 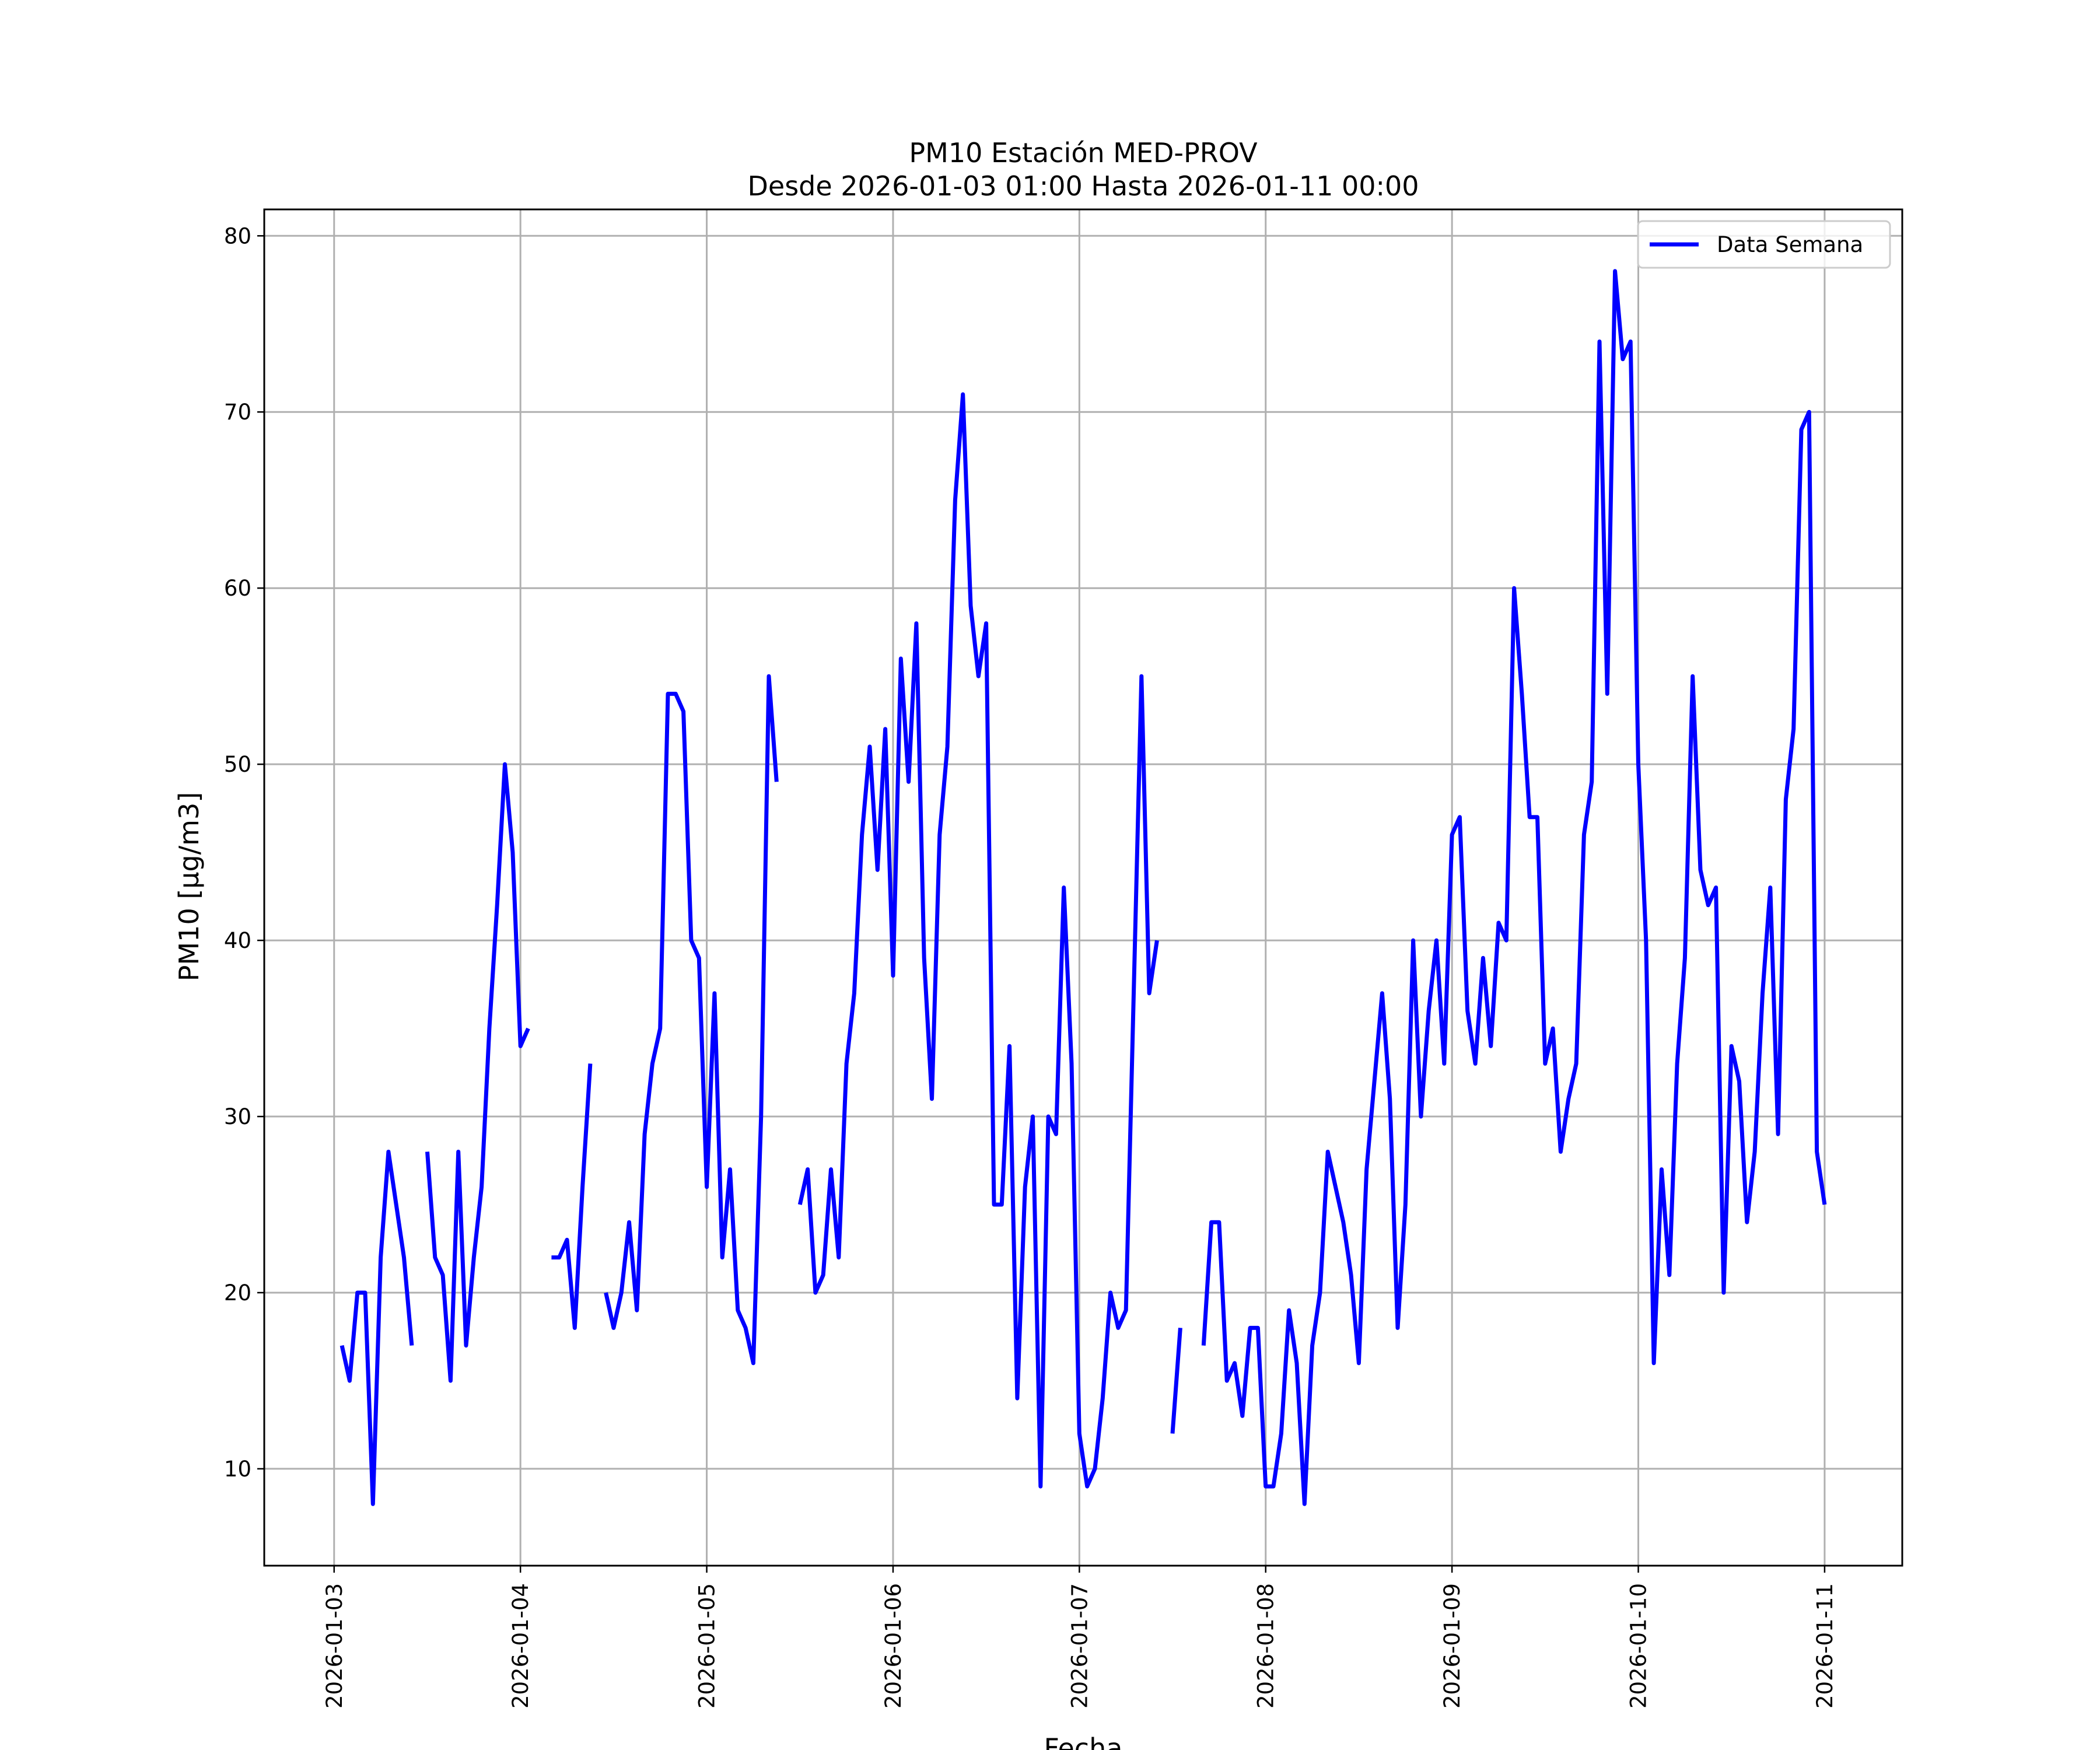 What do you see at coordinates (237, 940) in the screenshot?
I see `y-tick-label: 40` at bounding box center [237, 940].